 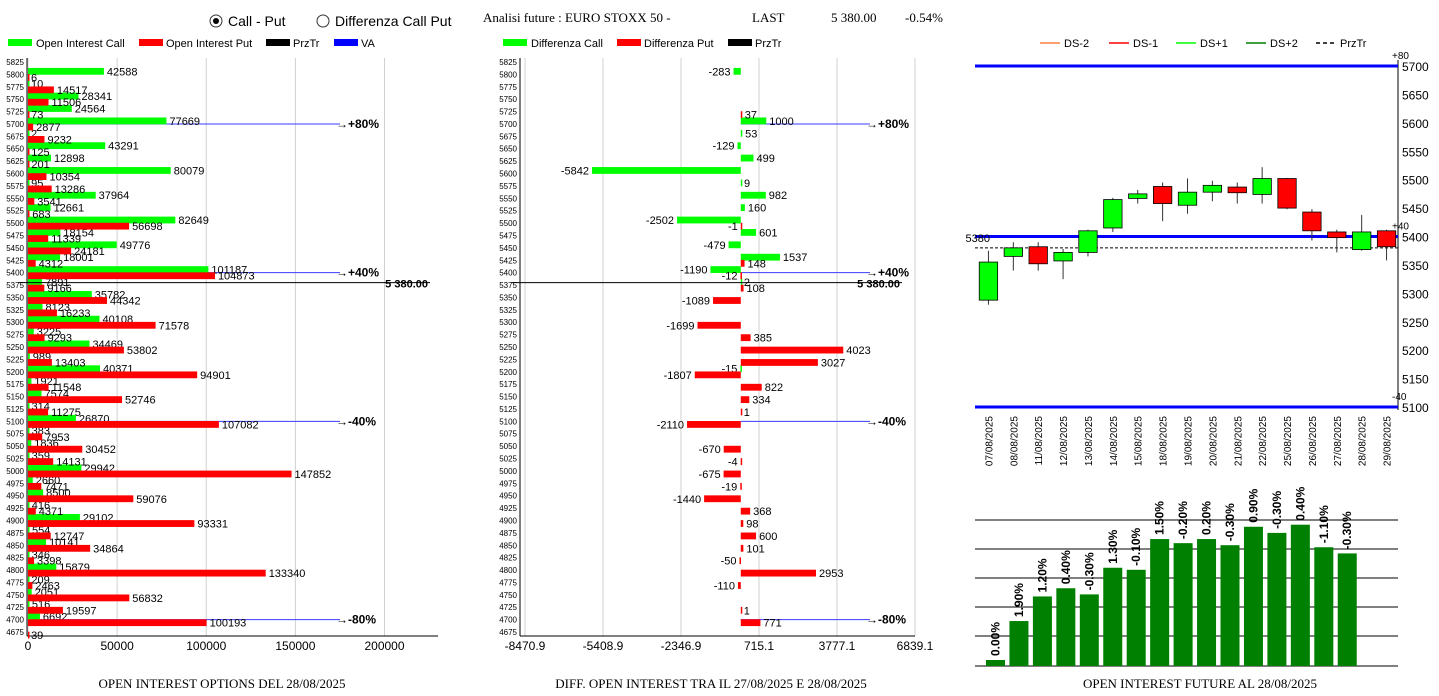 What do you see at coordinates (508, 87) in the screenshot?
I see `y-tick-label: 5775` at bounding box center [508, 87].